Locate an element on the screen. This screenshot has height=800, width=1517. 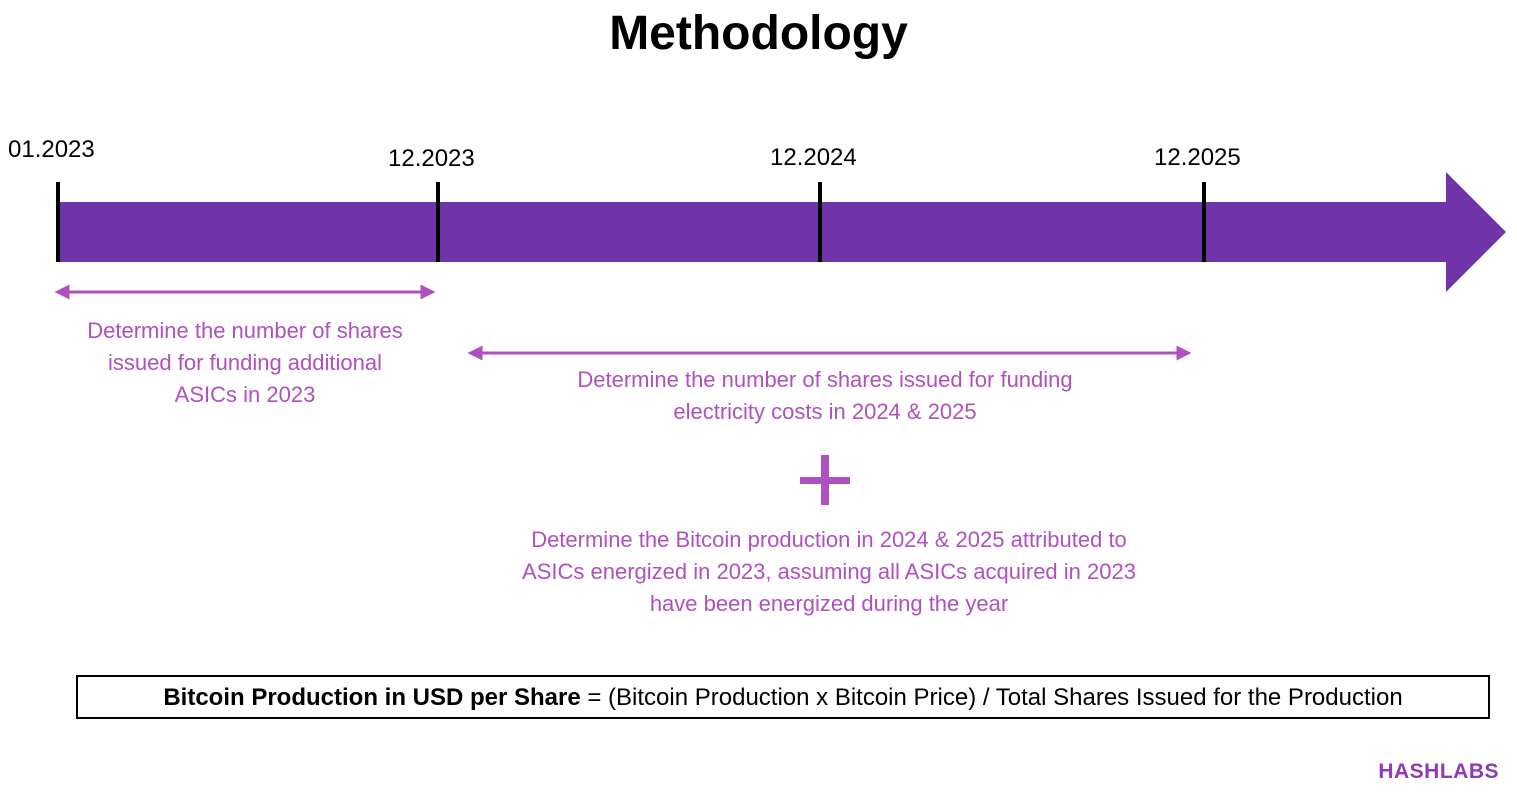
tick-12-2024 is located at coordinates (820, 222).